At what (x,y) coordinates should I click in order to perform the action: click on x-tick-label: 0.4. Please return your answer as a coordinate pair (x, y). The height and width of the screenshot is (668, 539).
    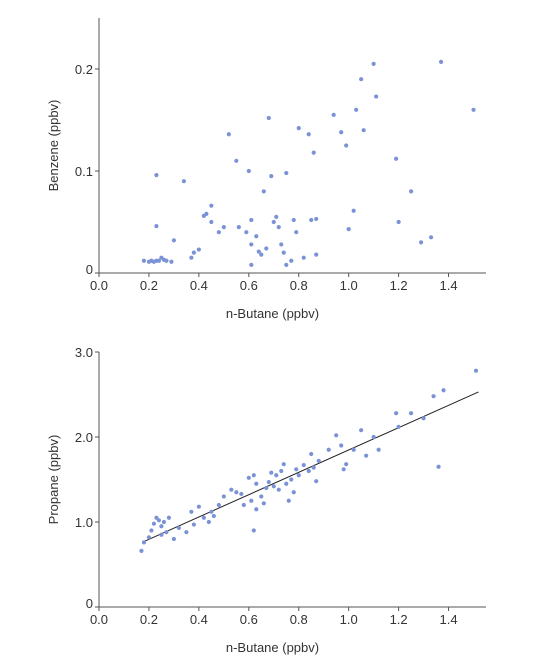
    Looking at the image, I should click on (199, 619).